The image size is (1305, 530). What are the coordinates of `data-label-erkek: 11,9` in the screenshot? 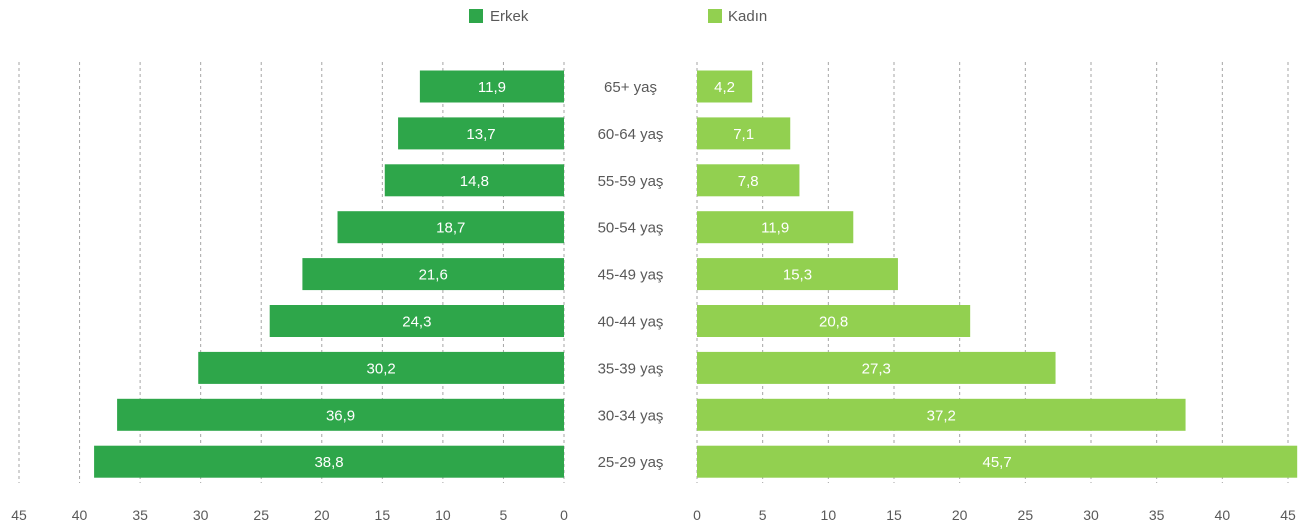 It's located at (492, 87).